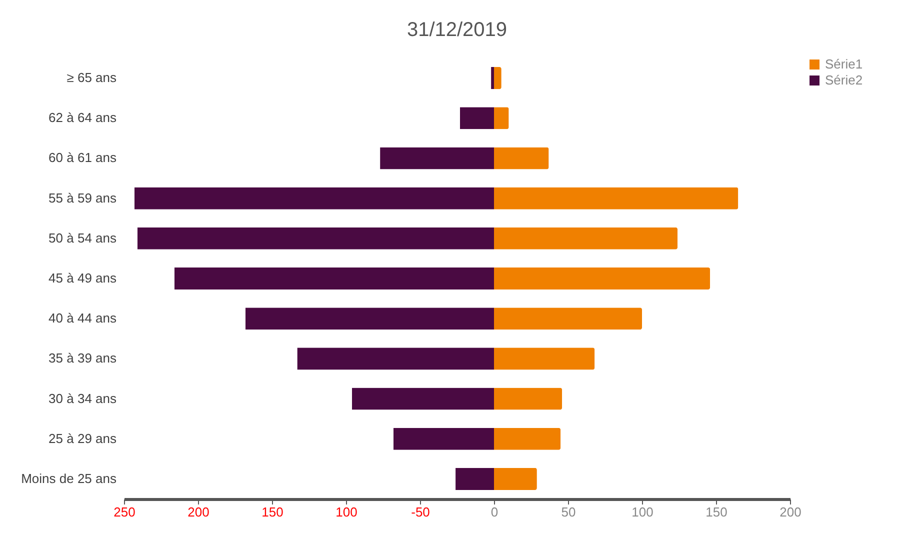  Describe the element at coordinates (82, 238) in the screenshot. I see `y-tick-label: 50 à 54 ans` at that location.